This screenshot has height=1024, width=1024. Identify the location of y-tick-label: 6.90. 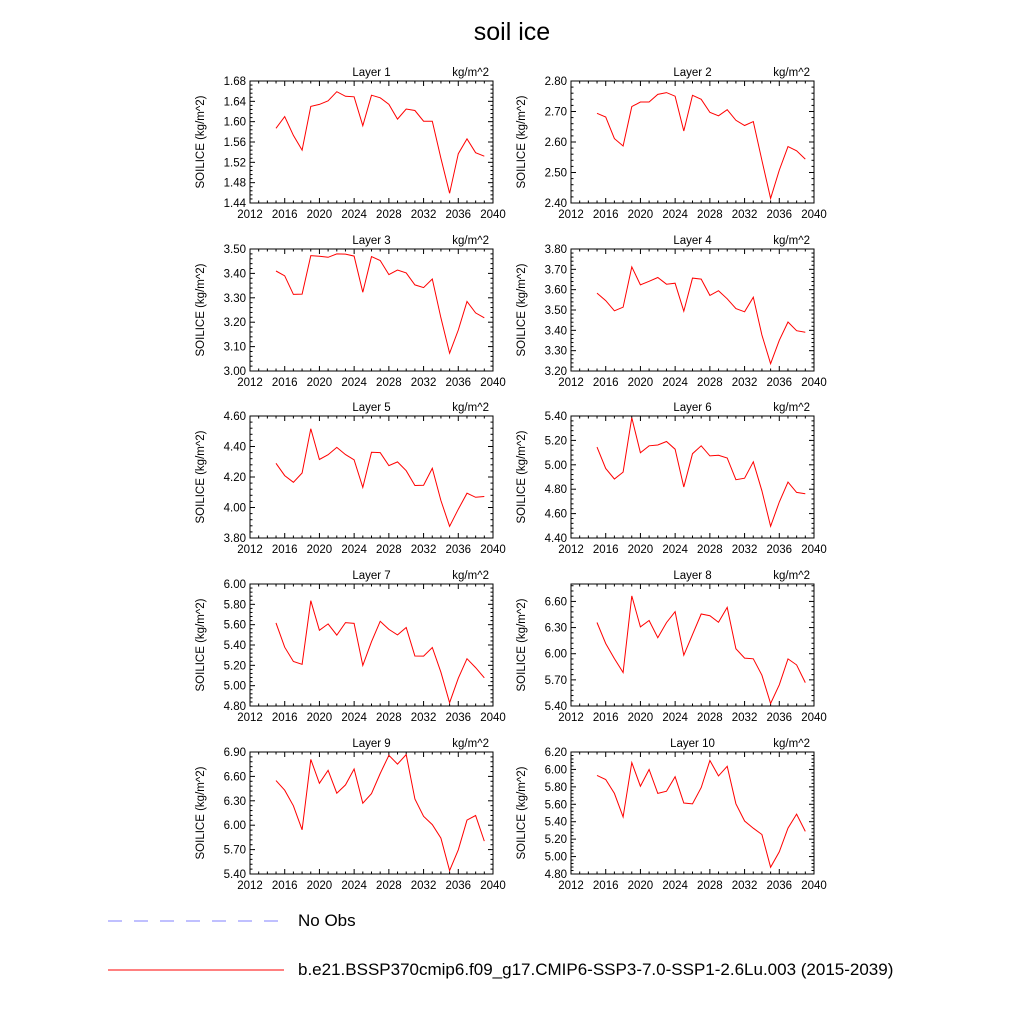
(235, 753).